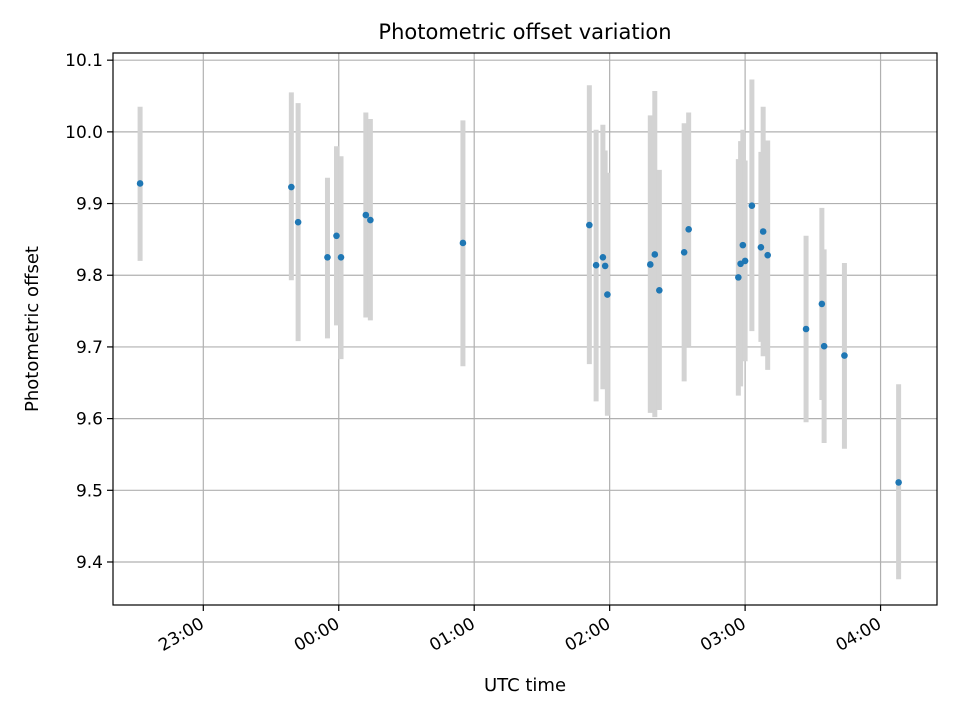 Image resolution: width=960 pixels, height=720 pixels. I want to click on x-axis-label: UTC time, so click(525, 685).